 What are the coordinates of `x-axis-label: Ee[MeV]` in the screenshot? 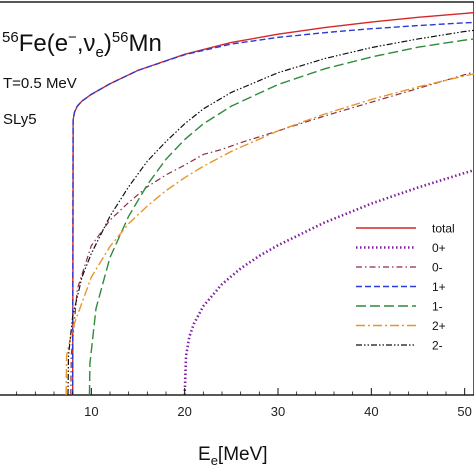 It's located at (233, 456).